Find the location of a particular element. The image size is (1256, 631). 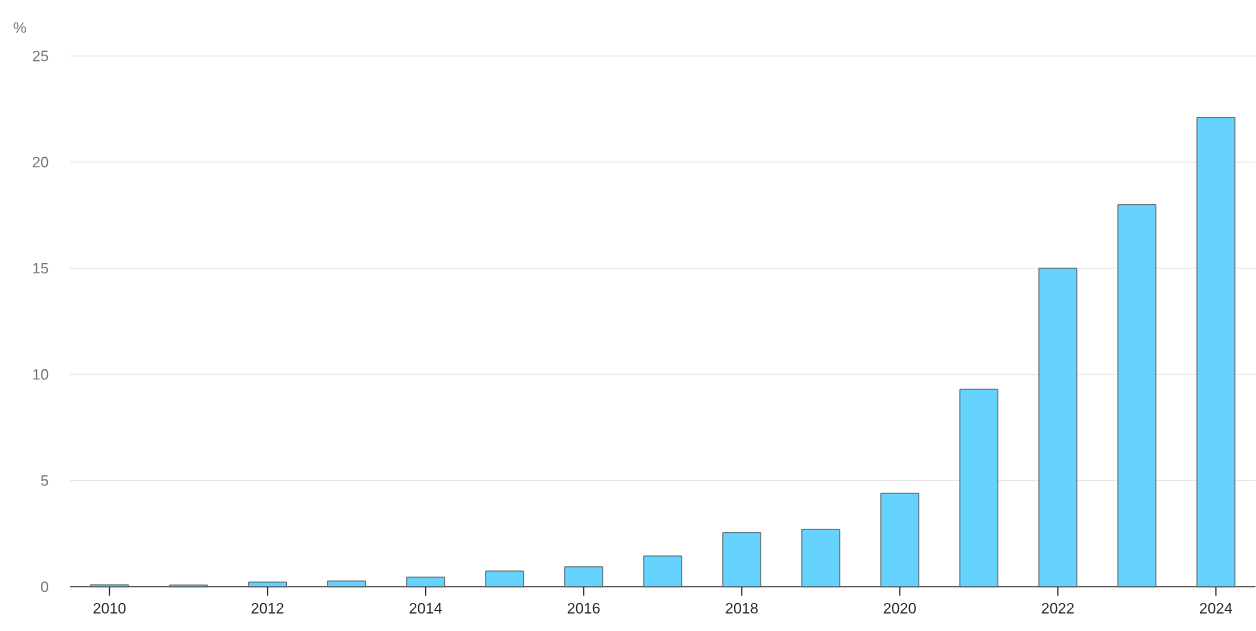

x-tick-label: 2024 is located at coordinates (1216, 608).